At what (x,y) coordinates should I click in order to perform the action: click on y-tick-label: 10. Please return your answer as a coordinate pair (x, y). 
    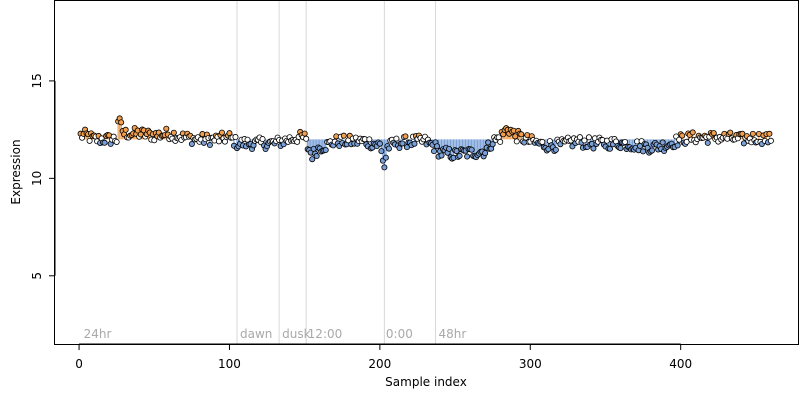
    Looking at the image, I should click on (37, 178).